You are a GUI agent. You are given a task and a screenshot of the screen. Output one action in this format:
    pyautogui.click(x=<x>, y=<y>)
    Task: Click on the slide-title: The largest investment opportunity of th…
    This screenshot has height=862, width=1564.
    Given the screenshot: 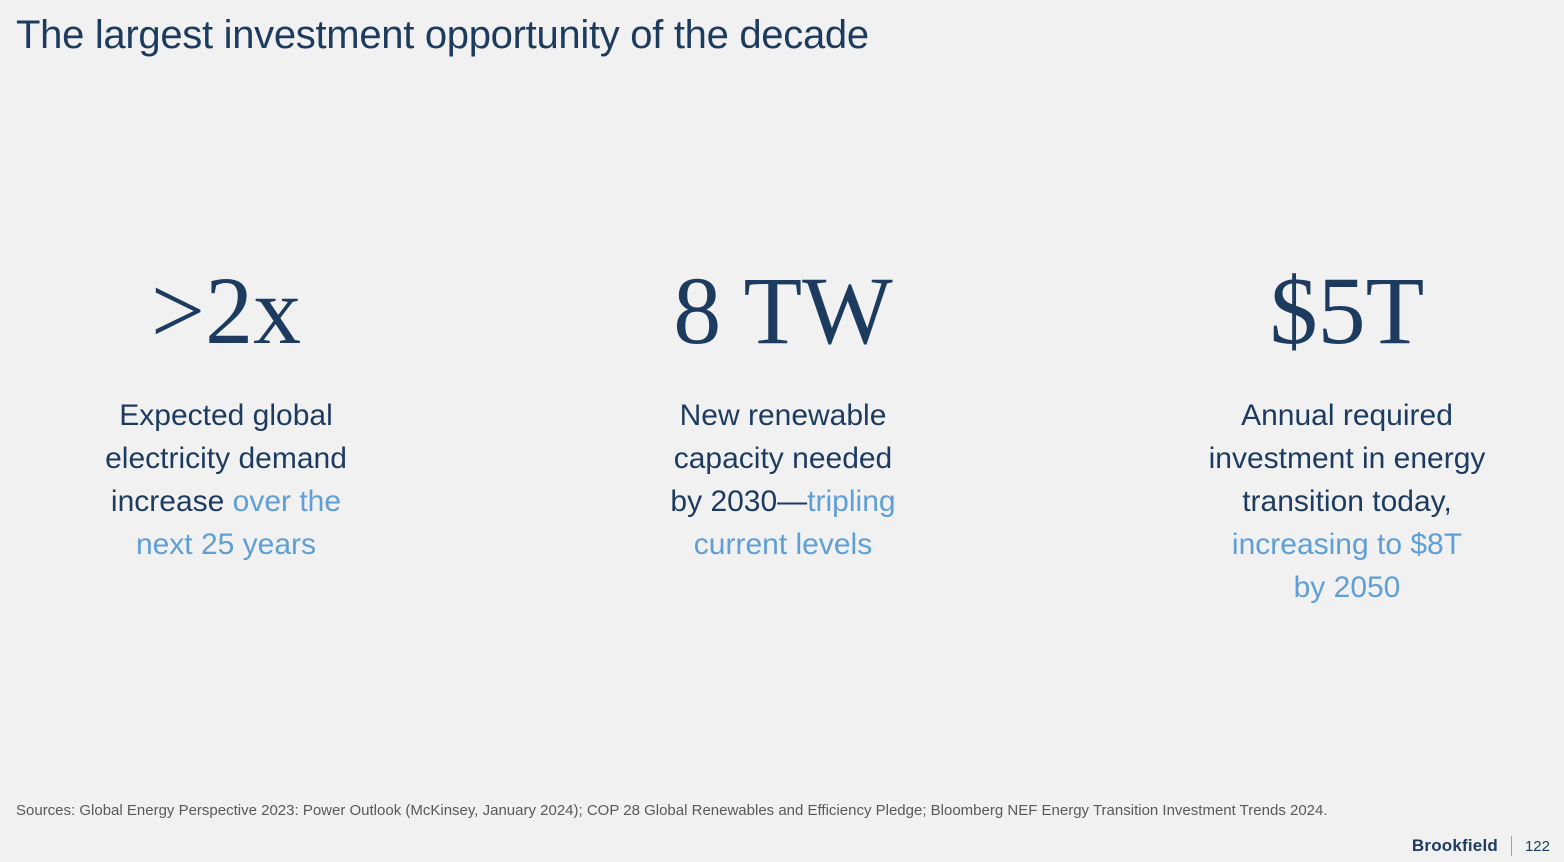 What is the action you would take?
    pyautogui.click(x=442, y=35)
    